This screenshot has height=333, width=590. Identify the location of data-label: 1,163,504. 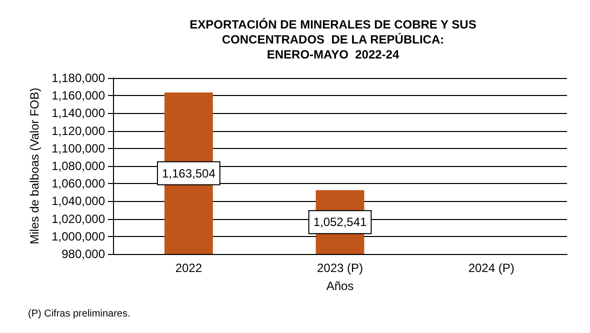
(189, 173).